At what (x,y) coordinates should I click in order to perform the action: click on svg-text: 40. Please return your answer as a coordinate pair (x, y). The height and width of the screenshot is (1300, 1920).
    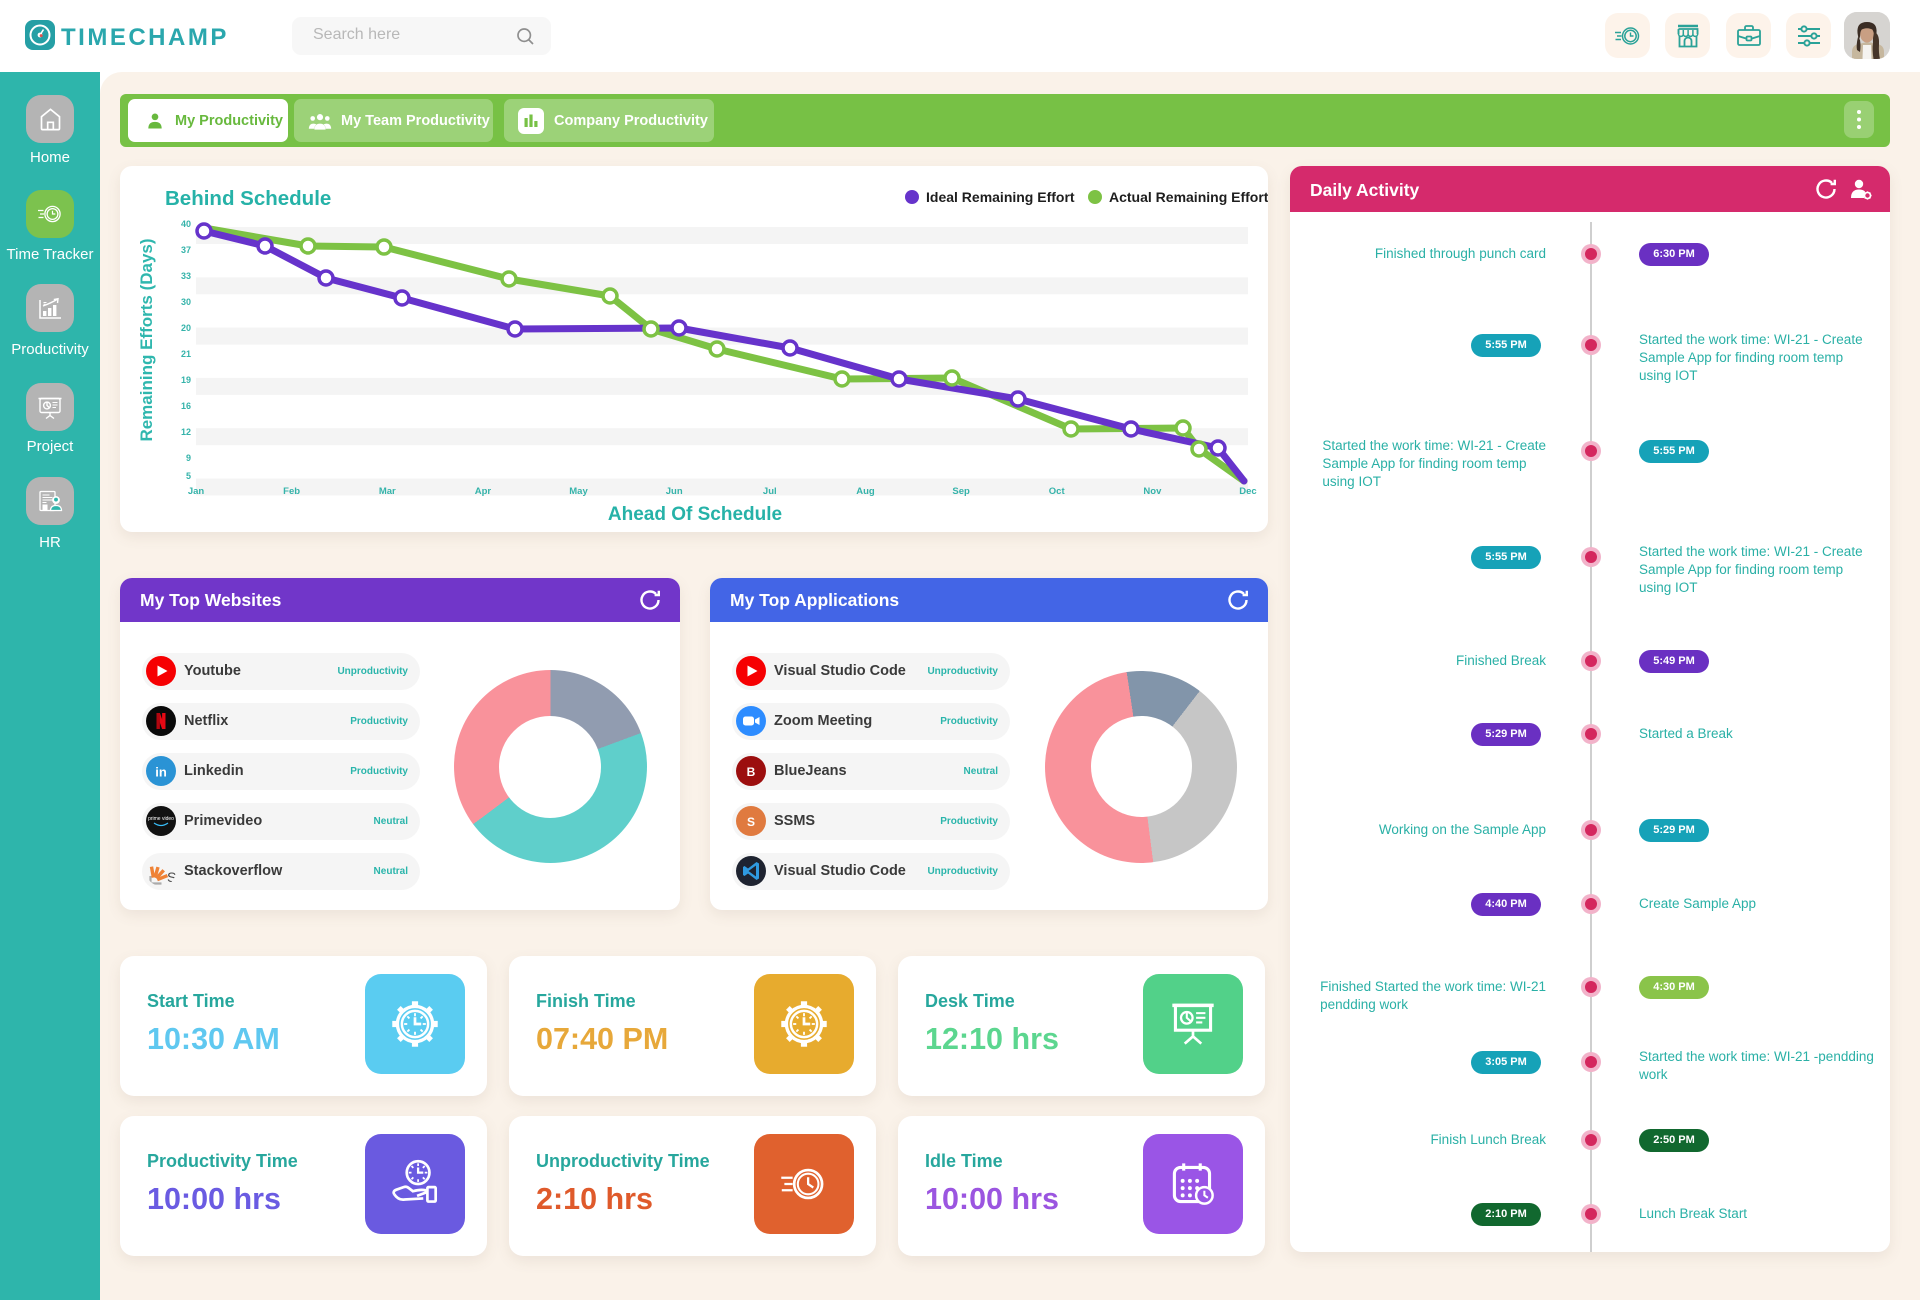
    Looking at the image, I should click on (186, 224).